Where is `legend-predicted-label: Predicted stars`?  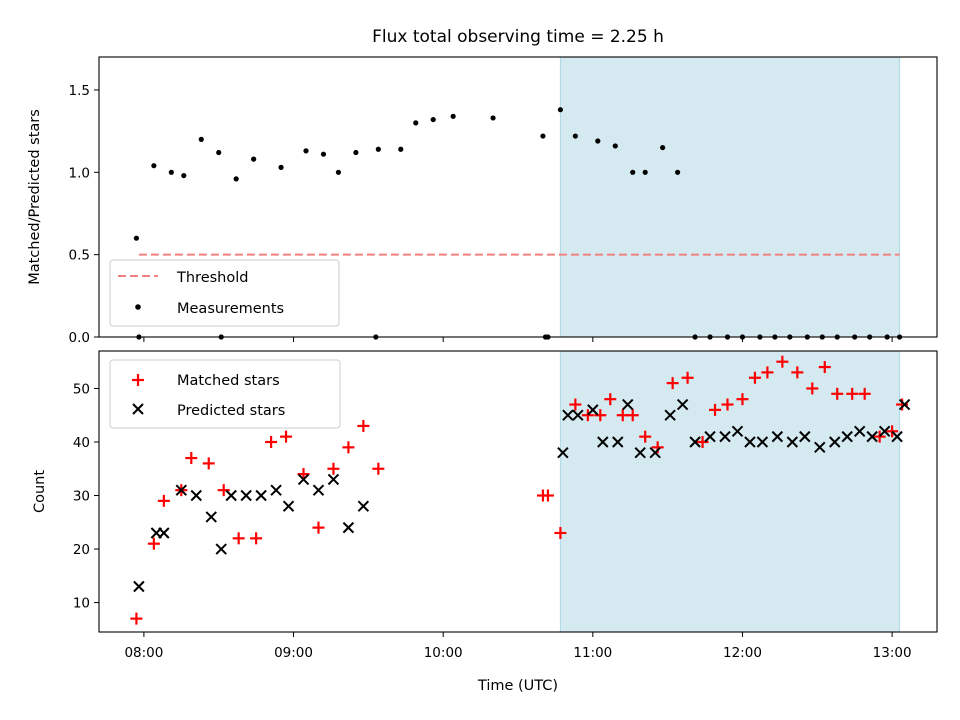 legend-predicted-label: Predicted stars is located at coordinates (231, 411).